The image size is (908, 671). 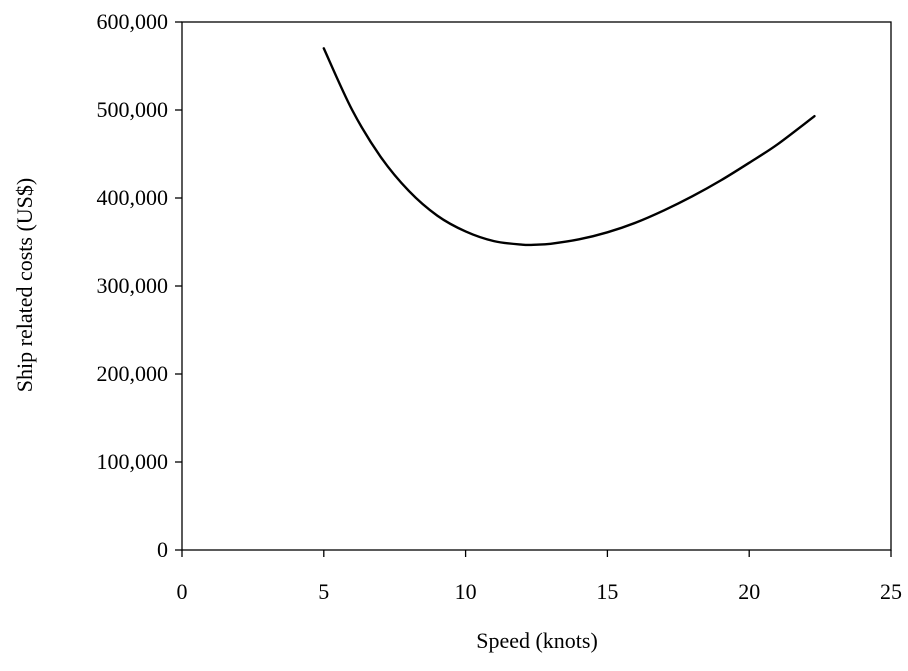 What do you see at coordinates (537, 640) in the screenshot?
I see `x-axis-title: Speed (knots)` at bounding box center [537, 640].